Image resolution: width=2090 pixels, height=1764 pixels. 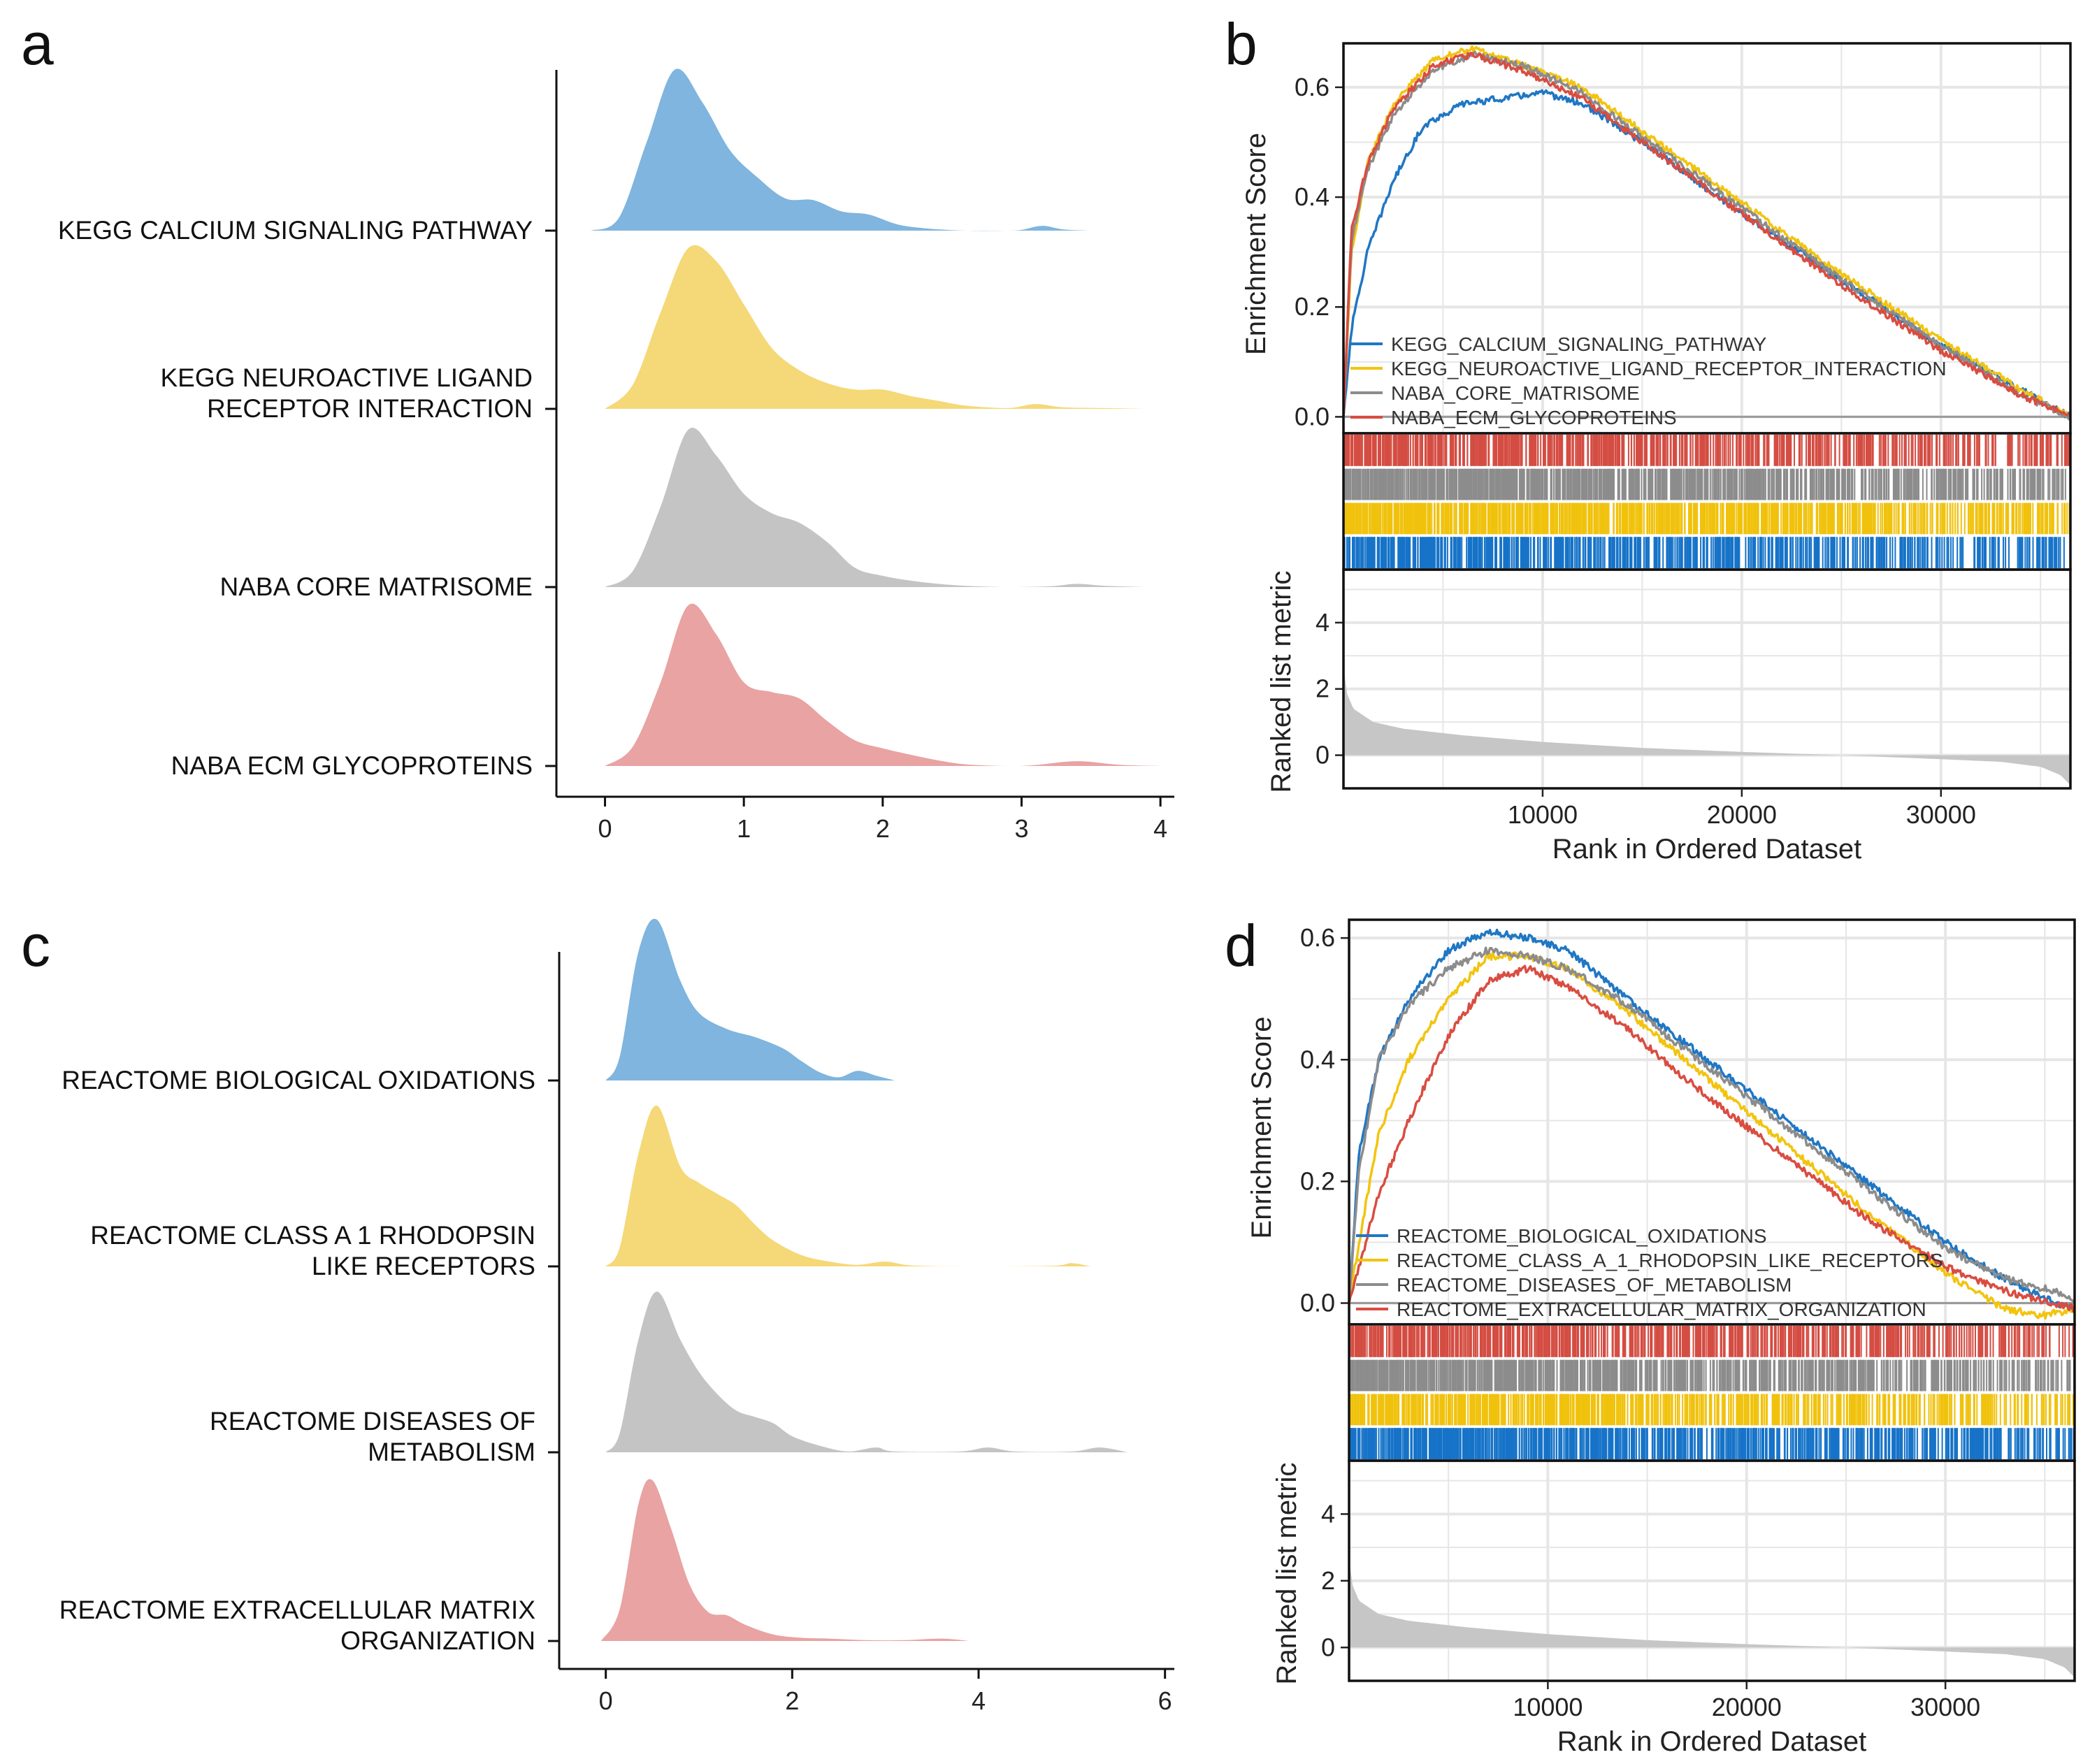 I want to click on metric-y-tick-label: 0, so click(x=1322, y=755).